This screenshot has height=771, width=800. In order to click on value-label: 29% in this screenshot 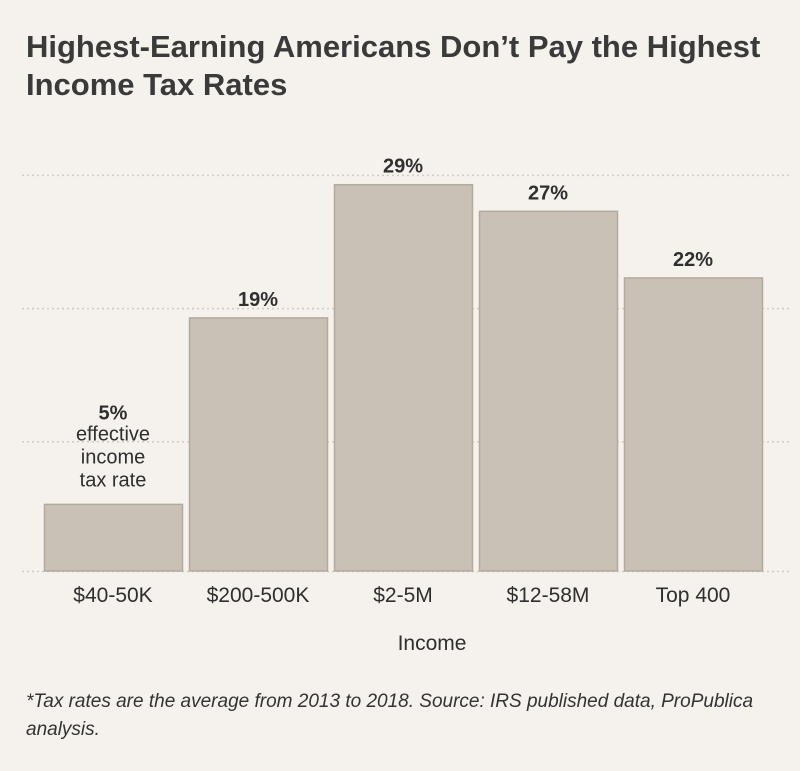, I will do `click(403, 167)`.